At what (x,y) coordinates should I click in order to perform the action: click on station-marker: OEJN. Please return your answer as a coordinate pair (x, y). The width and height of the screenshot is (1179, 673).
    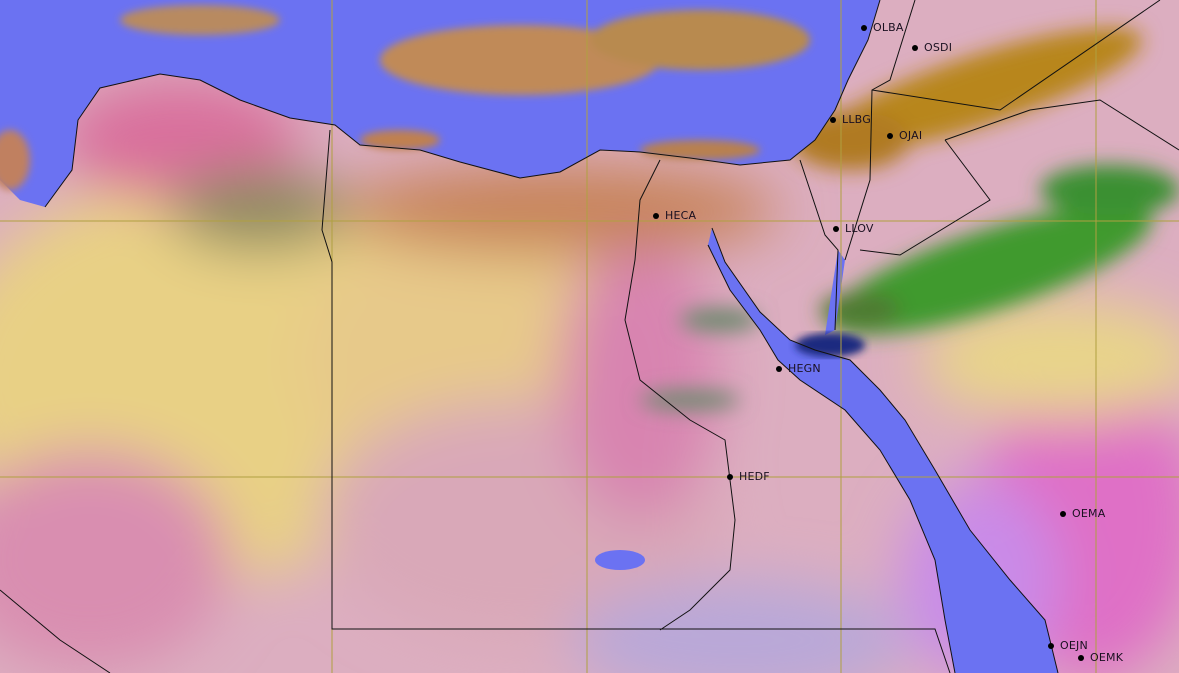
    Looking at the image, I should click on (1068, 645).